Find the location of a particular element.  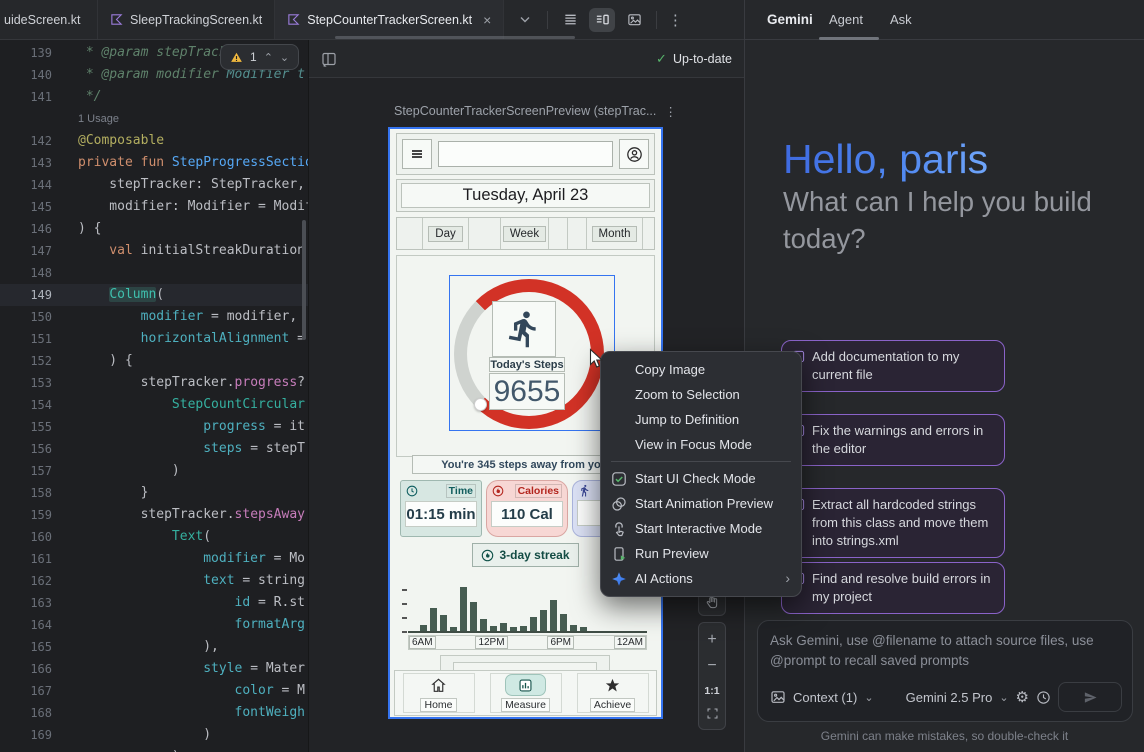

menu-item-start-animation-preview: Start Animation Preview is located at coordinates (701, 503).